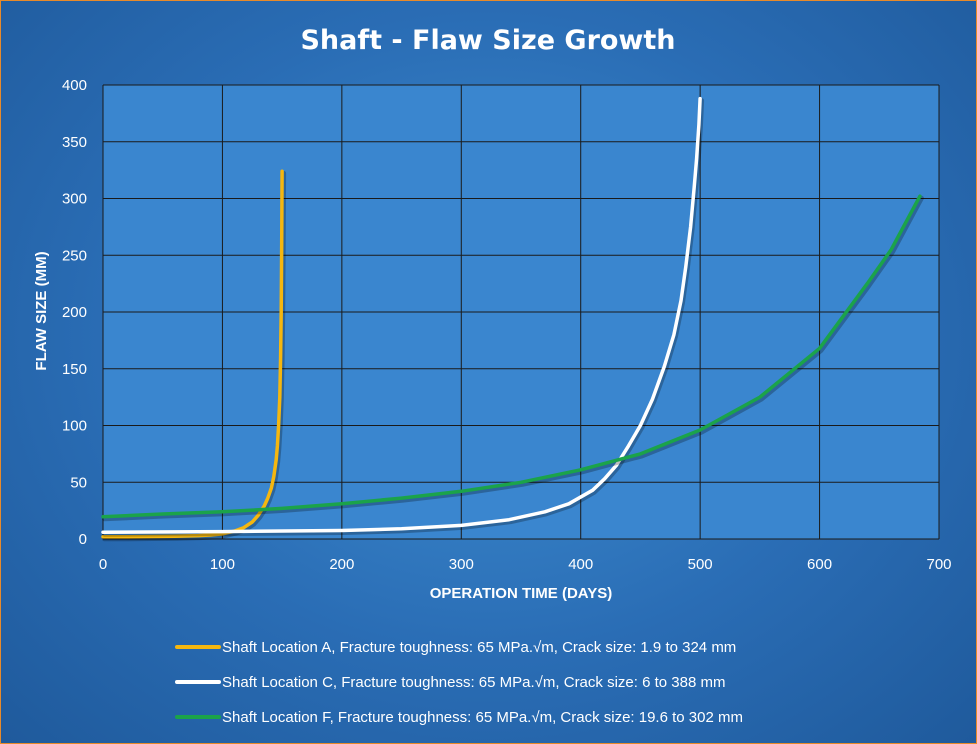  What do you see at coordinates (461, 564) in the screenshot?
I see `x-tick-label: 300` at bounding box center [461, 564].